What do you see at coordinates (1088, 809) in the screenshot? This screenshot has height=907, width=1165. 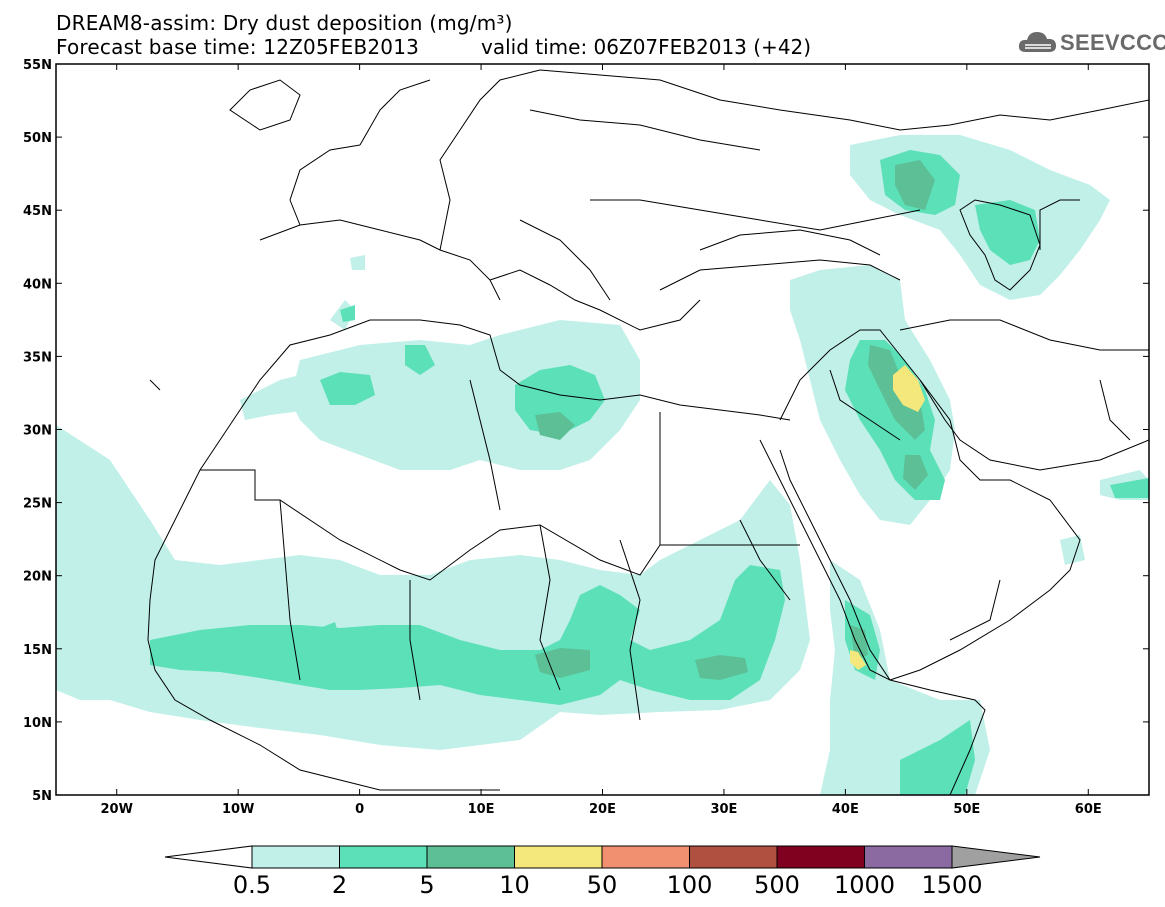 I see `lon-tick-label: 60E` at bounding box center [1088, 809].